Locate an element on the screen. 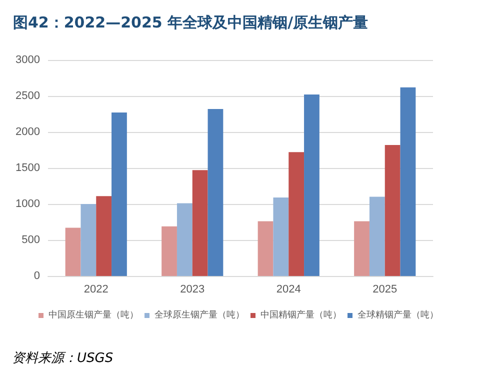 The image size is (477, 384). y-tick-label: 3000 is located at coordinates (28, 60).